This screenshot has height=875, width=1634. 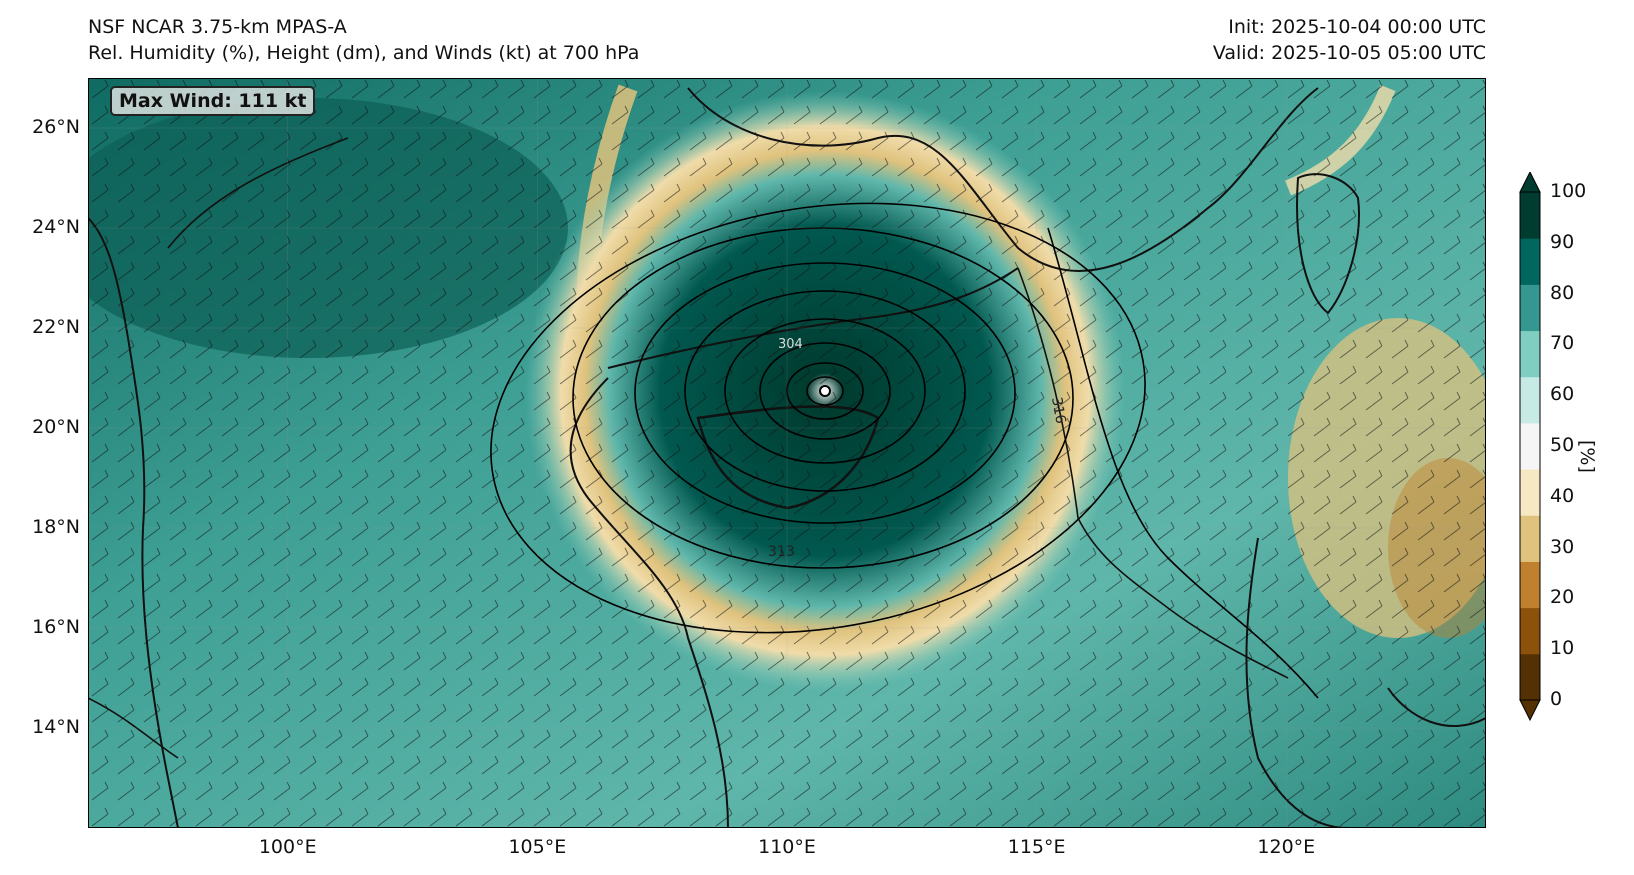 I want to click on contour-label-313: 313, so click(x=781, y=552).